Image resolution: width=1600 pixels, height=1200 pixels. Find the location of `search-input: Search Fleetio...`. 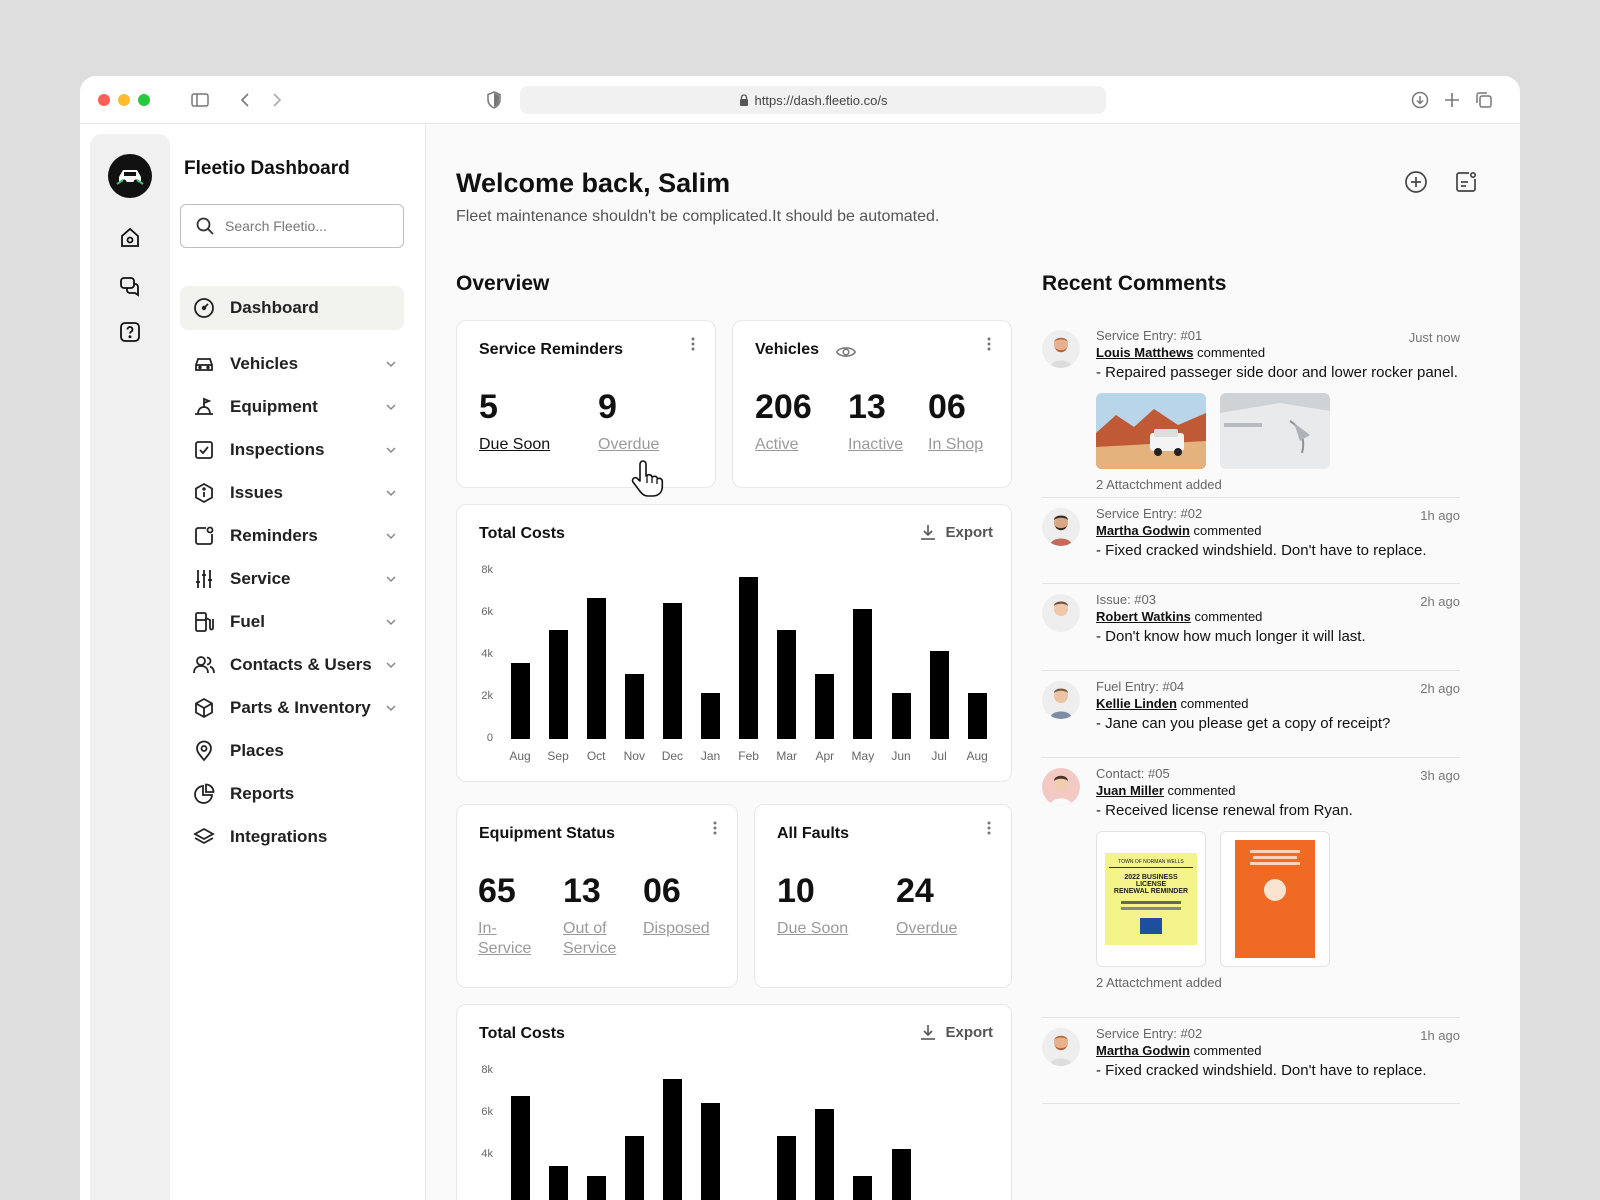

search-input: Search Fleetio... is located at coordinates (292, 226).